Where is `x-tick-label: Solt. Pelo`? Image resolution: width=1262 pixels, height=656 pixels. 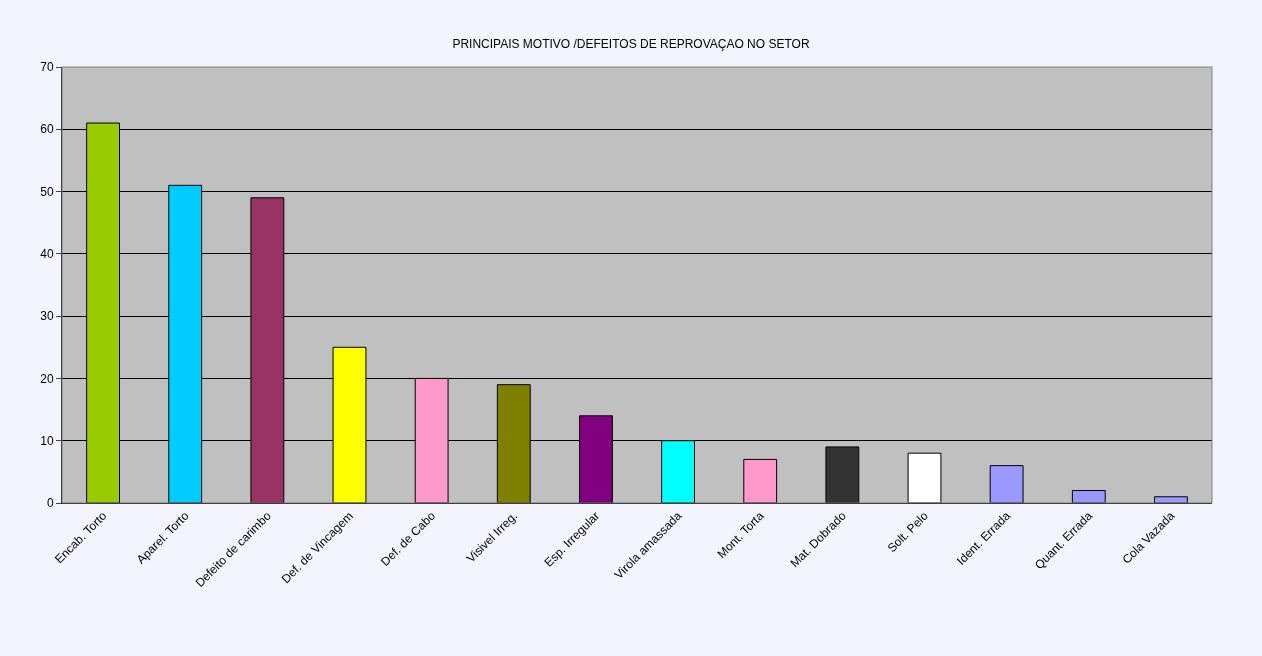
x-tick-label: Solt. Pelo is located at coordinates (908, 532).